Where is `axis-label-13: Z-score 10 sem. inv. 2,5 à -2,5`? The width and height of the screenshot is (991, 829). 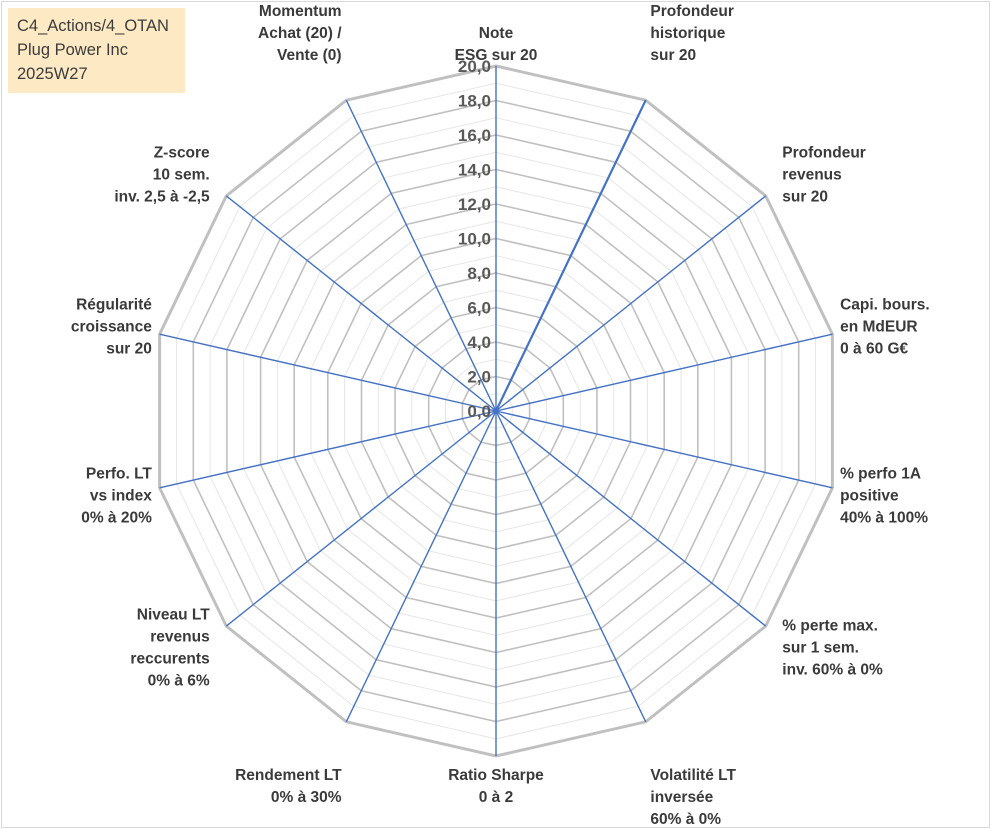 axis-label-13: Z-score 10 sem. inv. 2,5 à -2,5 is located at coordinates (162, 175).